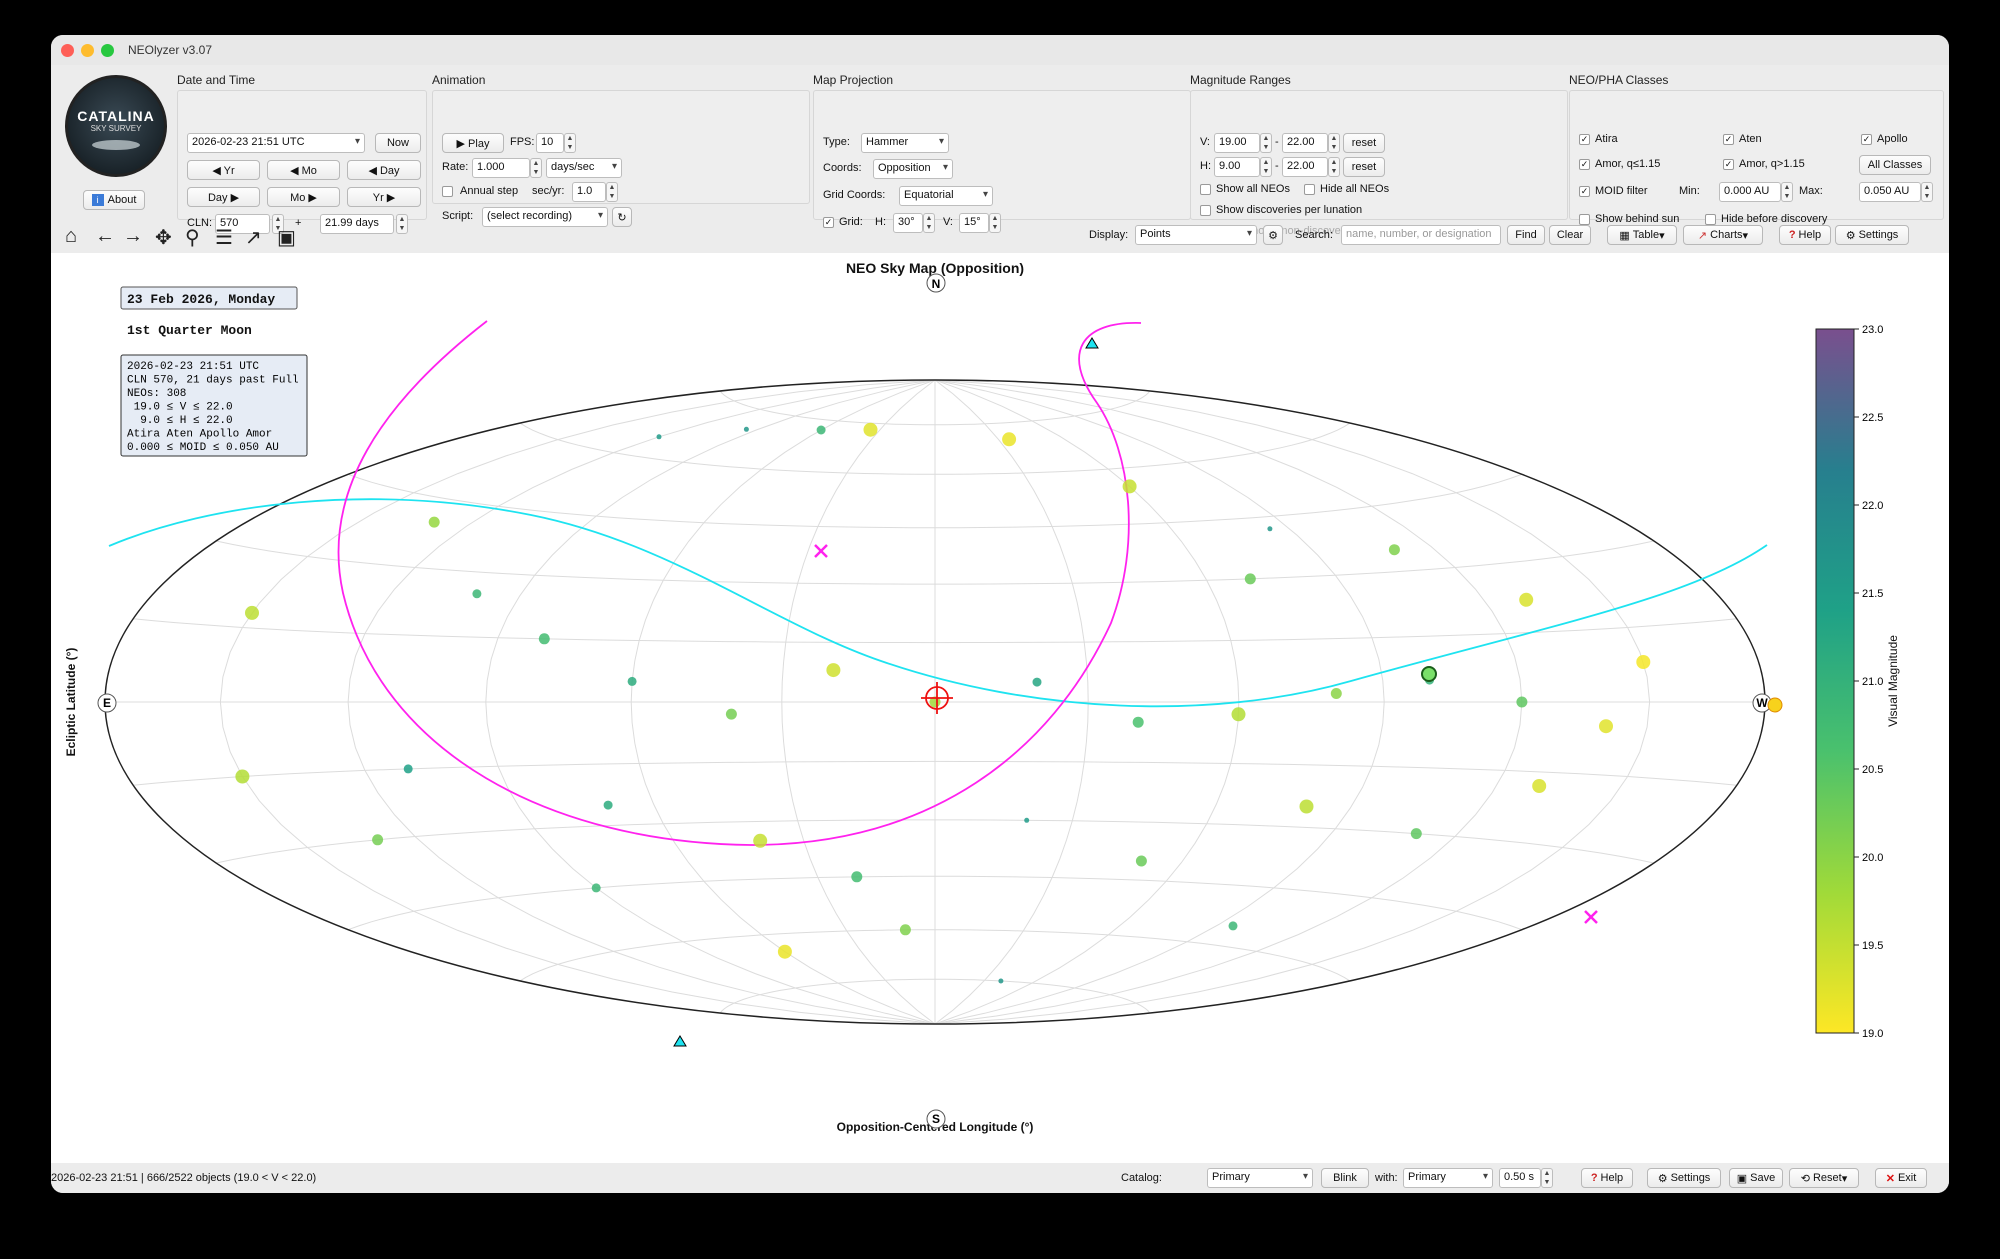  I want to click on moid-max-spinner: ▲ ▼, so click(1927, 192).